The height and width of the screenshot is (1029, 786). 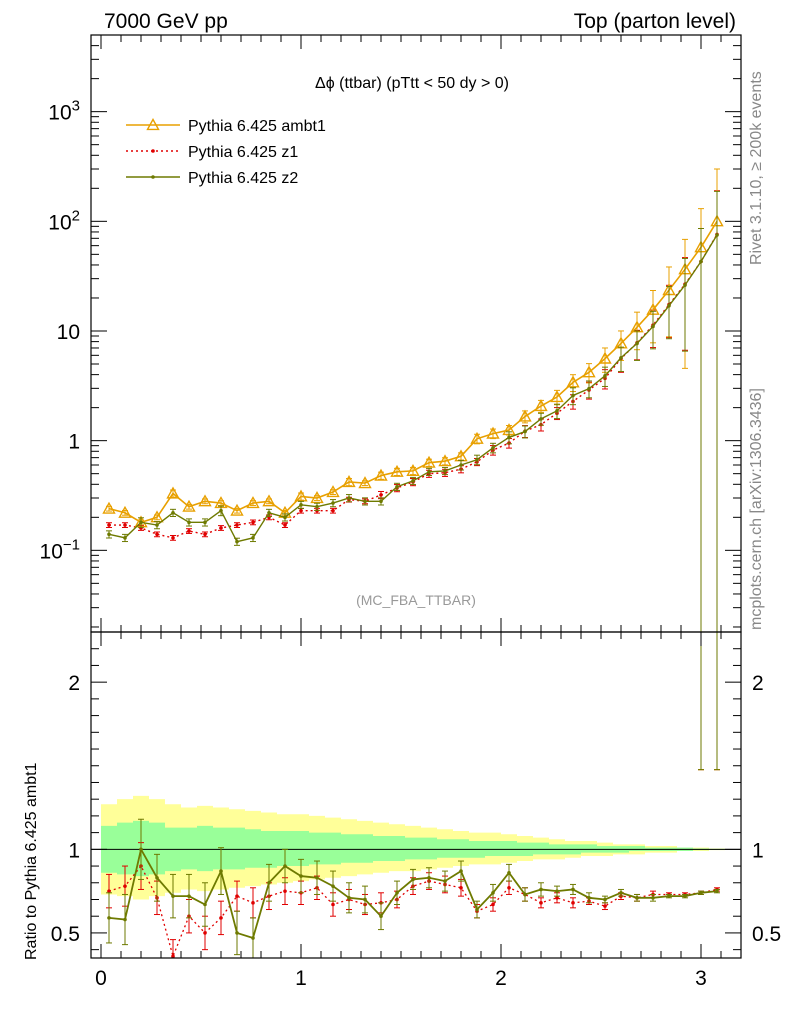 I want to click on header-left: 7000 GeV pp, so click(x=166, y=21).